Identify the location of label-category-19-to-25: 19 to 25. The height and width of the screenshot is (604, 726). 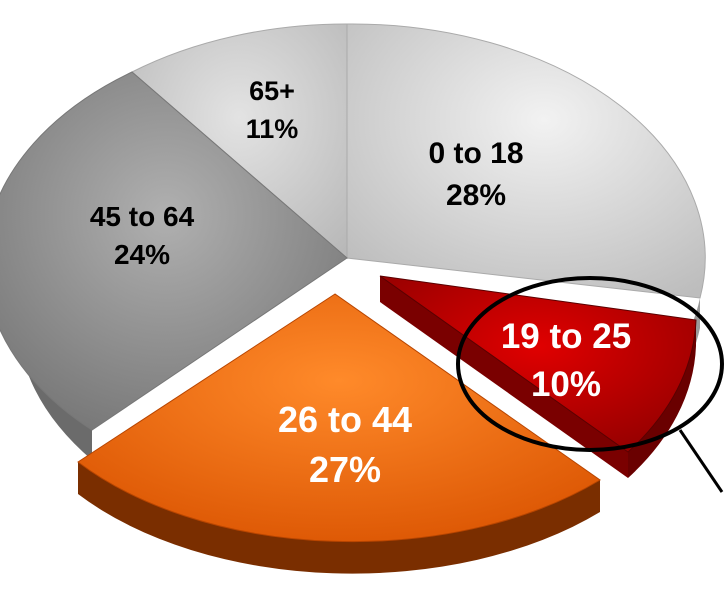
(566, 336).